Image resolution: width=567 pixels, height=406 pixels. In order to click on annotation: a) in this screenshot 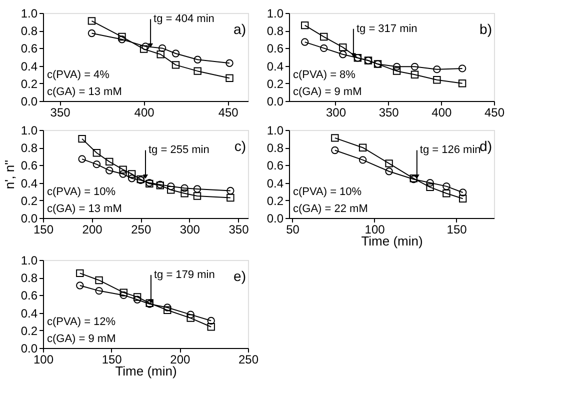, I will do `click(240, 29)`.